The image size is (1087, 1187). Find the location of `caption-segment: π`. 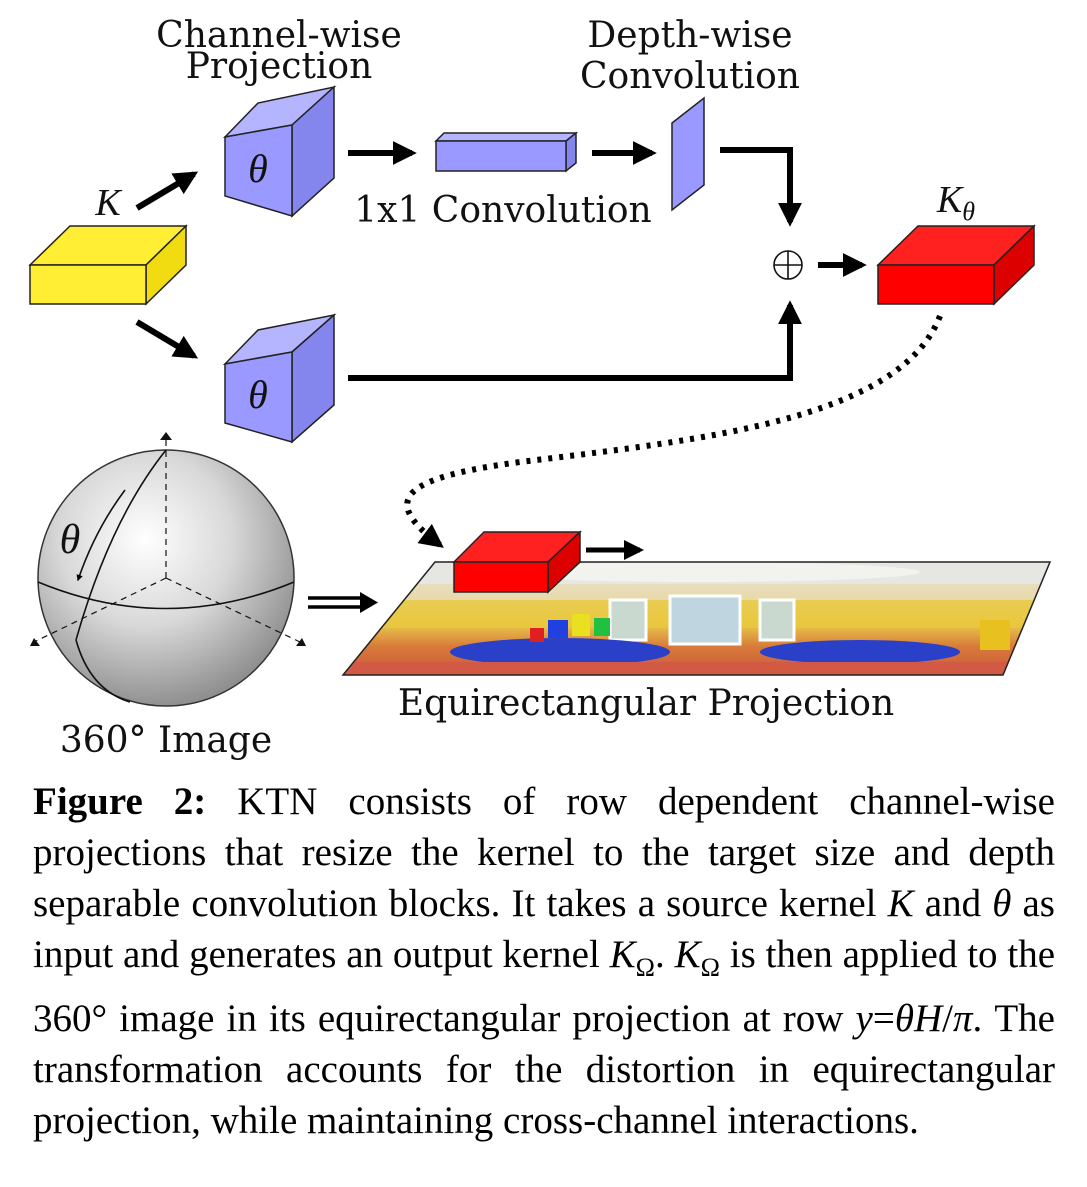

caption-segment: π is located at coordinates (963, 1018).